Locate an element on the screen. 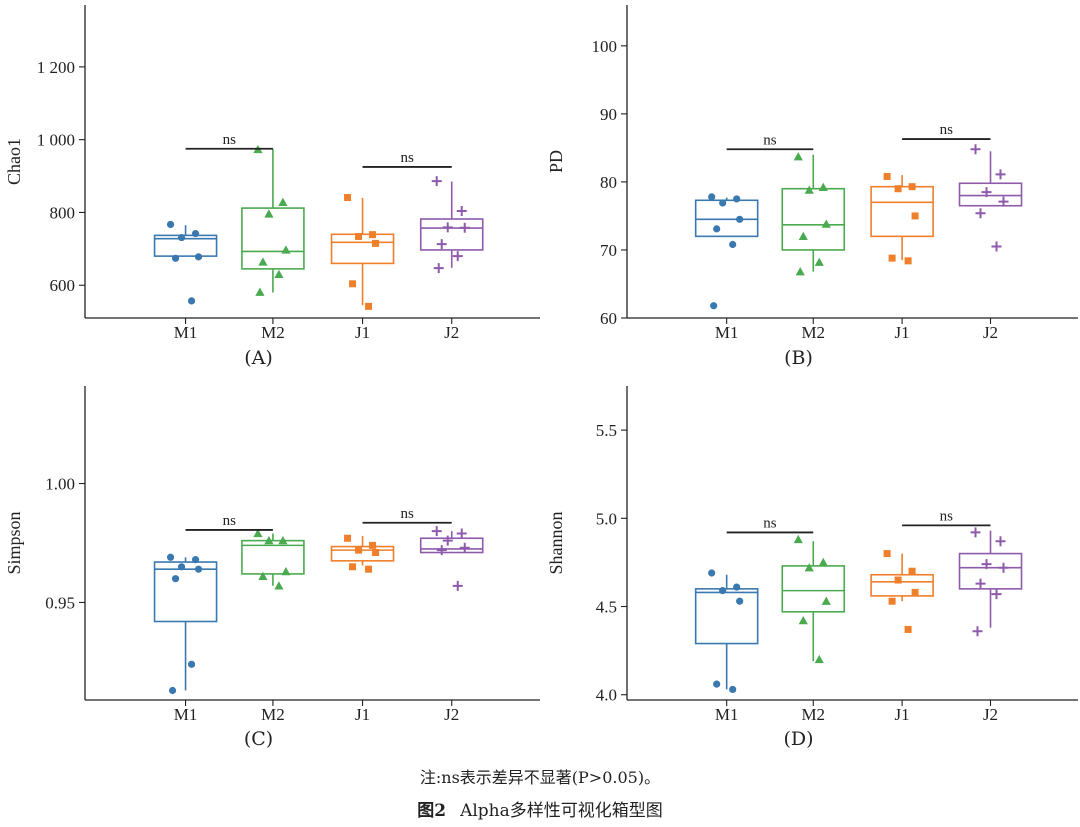 The height and width of the screenshot is (827, 1080). panel-d-group-m2: M2 is located at coordinates (813, 629).